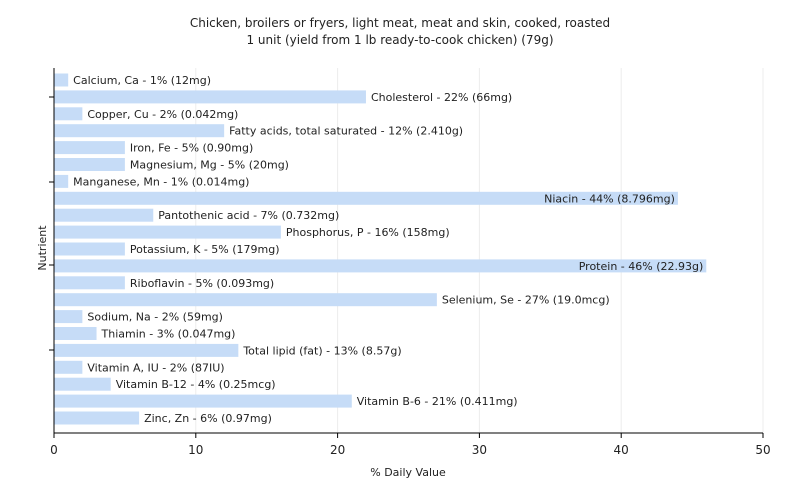 The width and height of the screenshot is (800, 500). What do you see at coordinates (209, 165) in the screenshot?
I see `bar-label: Magnesium, Mg - 5% (20mg)` at bounding box center [209, 165].